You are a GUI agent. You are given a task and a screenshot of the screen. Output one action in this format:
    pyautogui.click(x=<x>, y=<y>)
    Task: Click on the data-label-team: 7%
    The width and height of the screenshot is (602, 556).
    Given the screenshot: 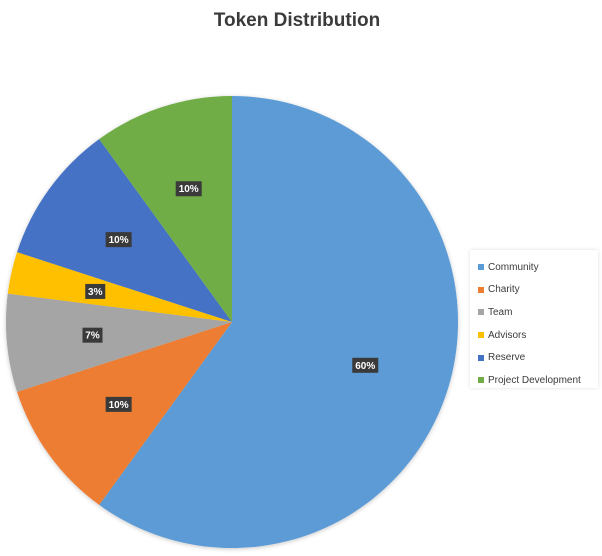 What is the action you would take?
    pyautogui.click(x=92, y=335)
    